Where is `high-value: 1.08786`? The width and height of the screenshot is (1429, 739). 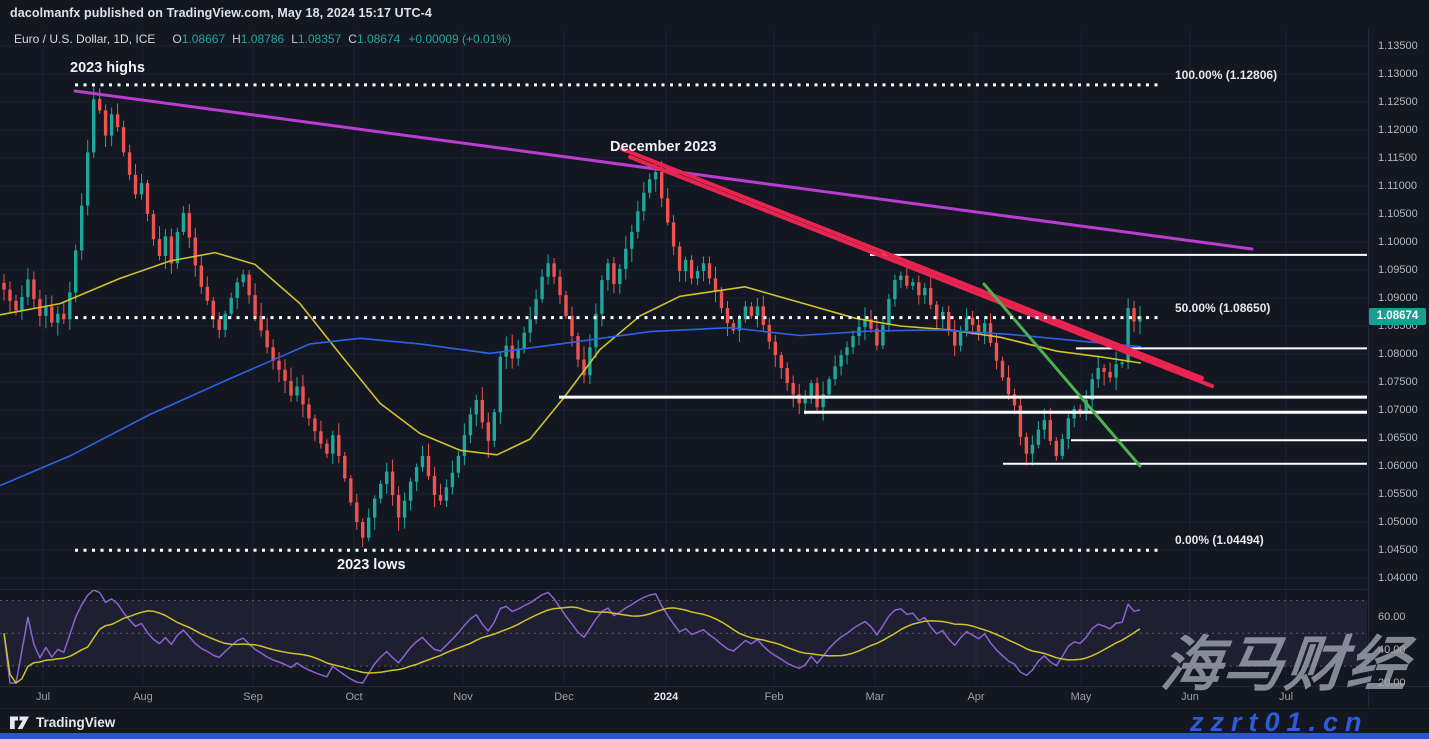
high-value: 1.08786 is located at coordinates (262, 39).